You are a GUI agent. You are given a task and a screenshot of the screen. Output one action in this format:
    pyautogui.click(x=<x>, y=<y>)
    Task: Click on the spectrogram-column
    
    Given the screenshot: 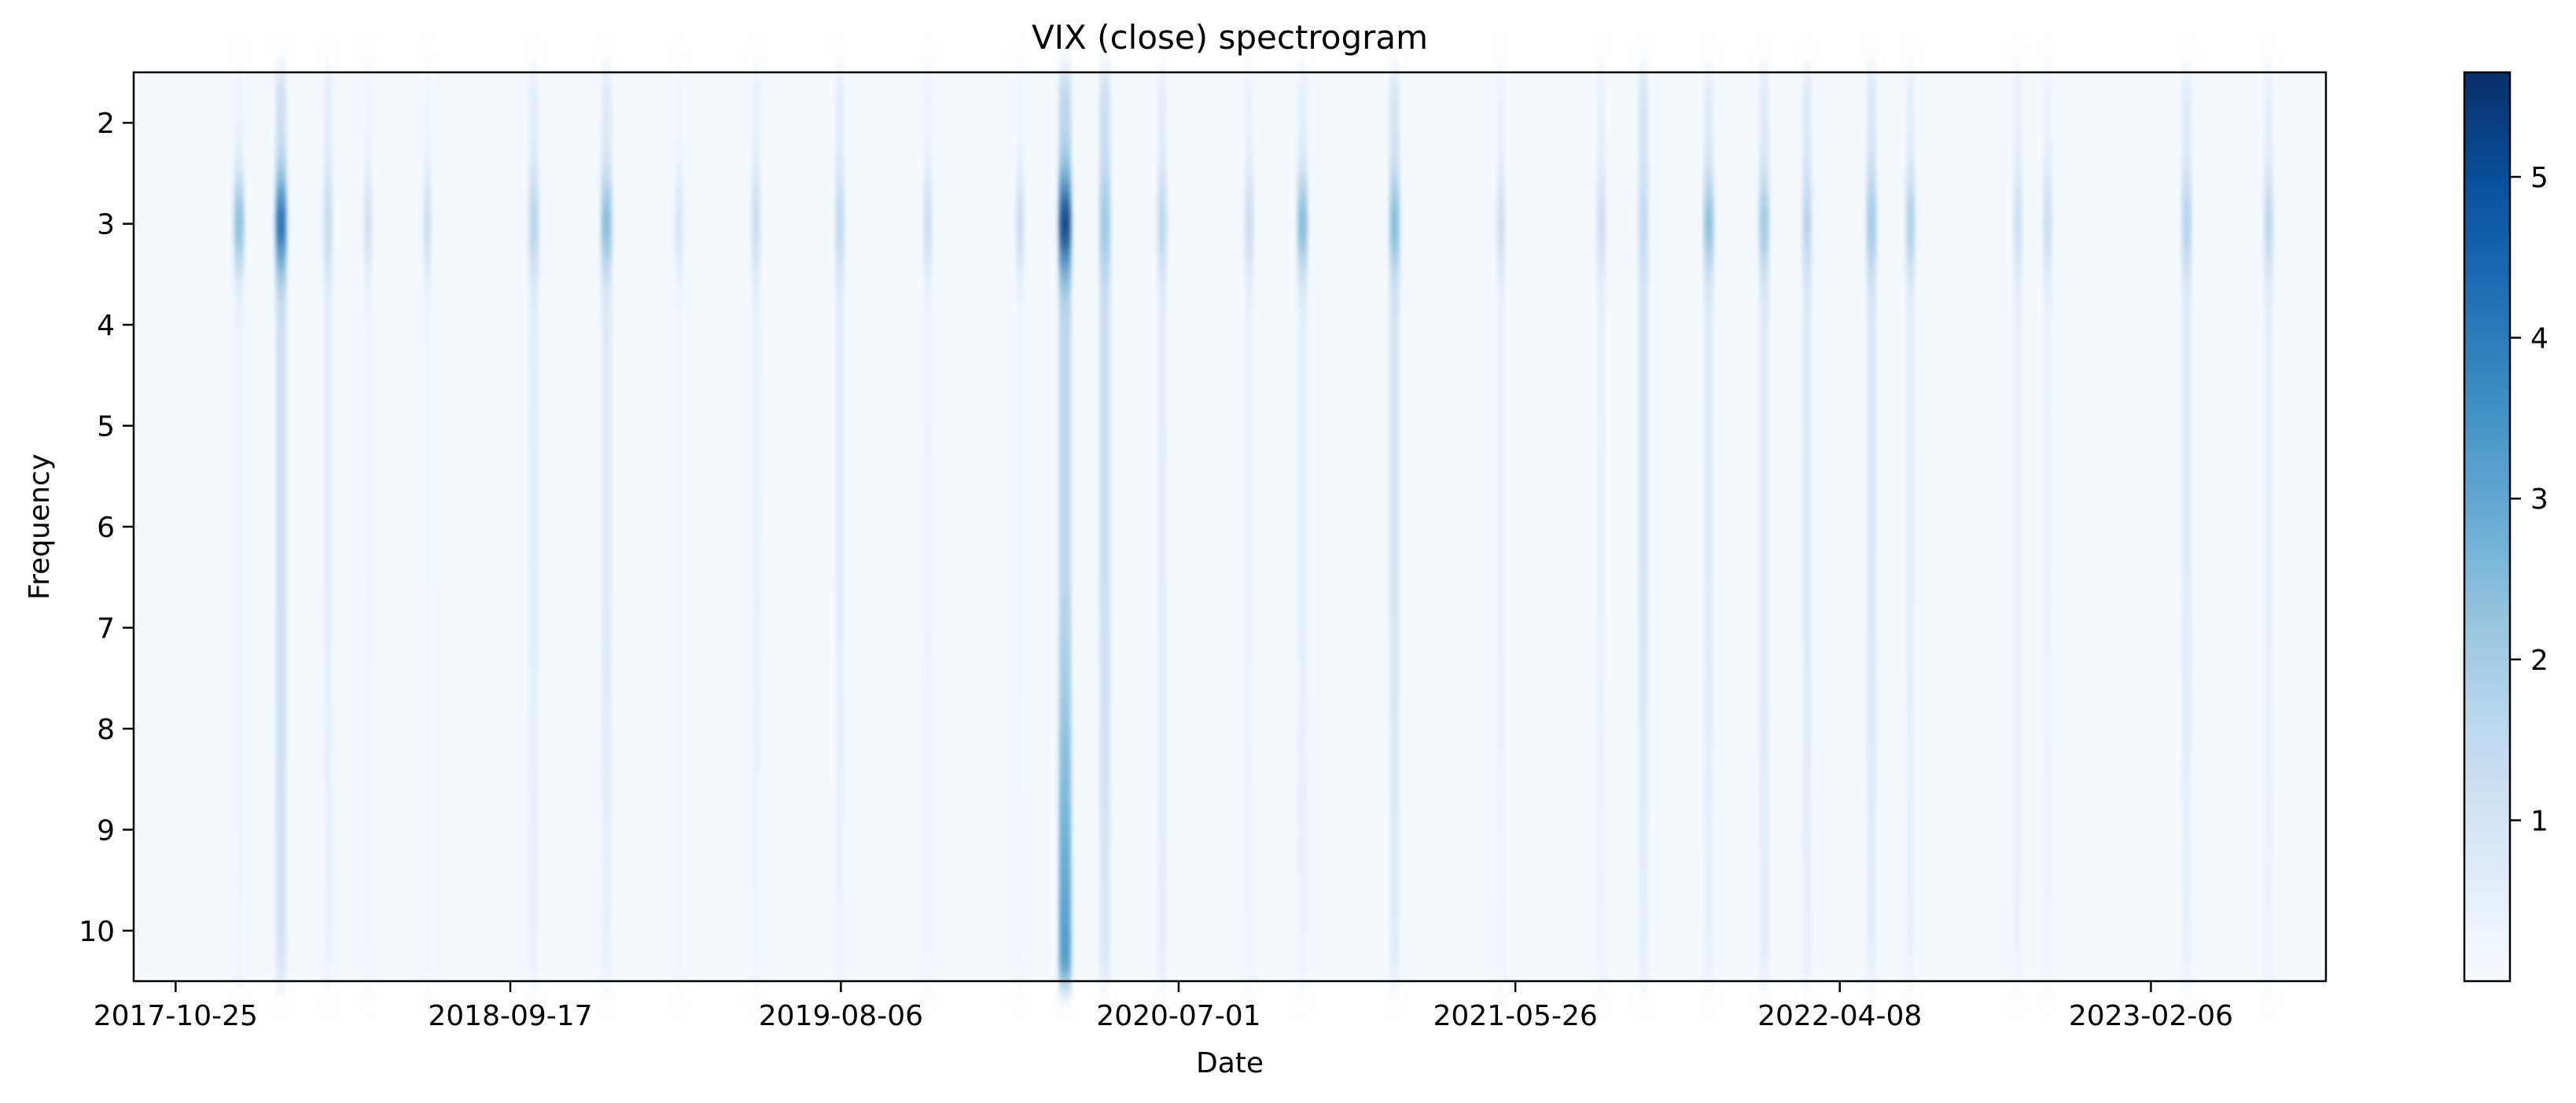 What is the action you would take?
    pyautogui.click(x=679, y=527)
    